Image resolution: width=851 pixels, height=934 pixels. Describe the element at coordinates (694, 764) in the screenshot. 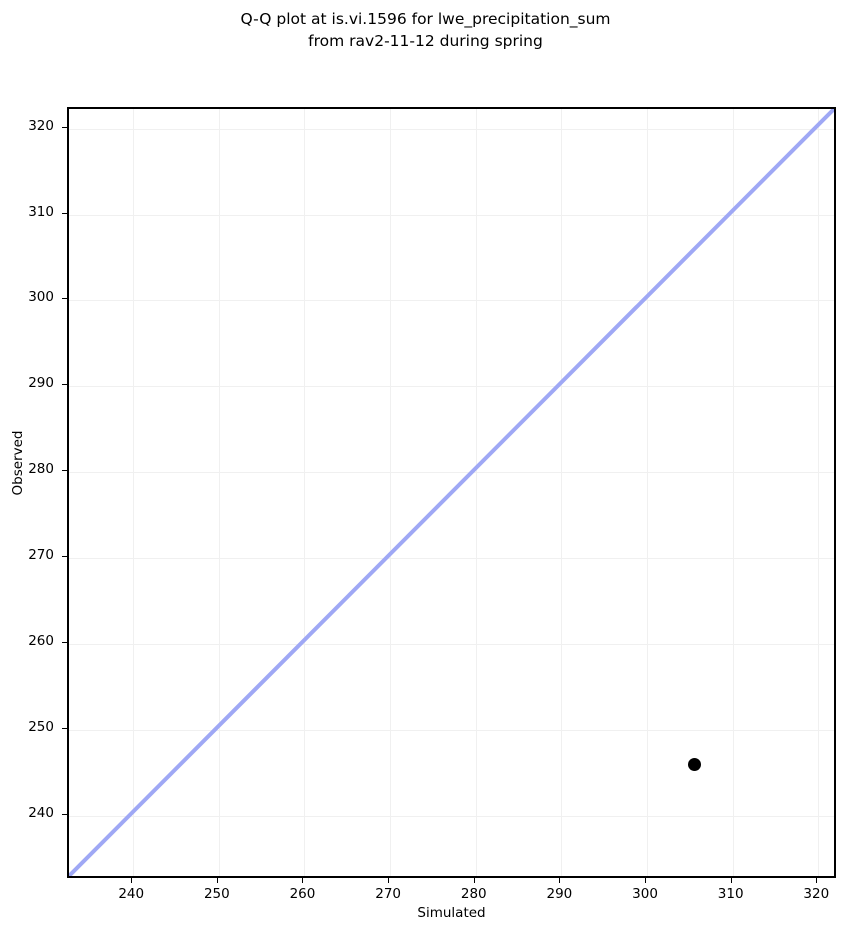

I see `data-point` at that location.